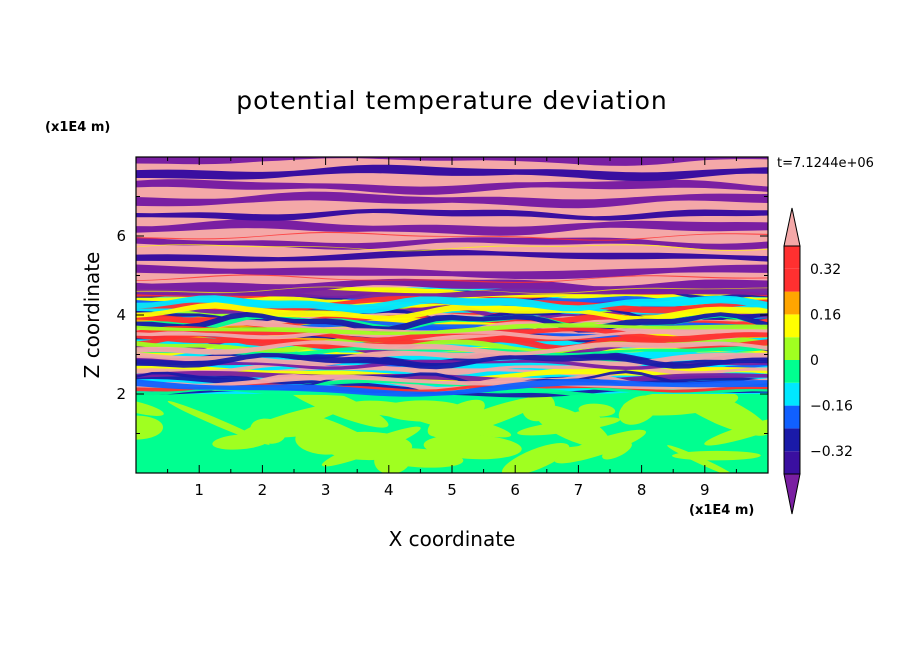 This screenshot has width=904, height=654. What do you see at coordinates (831, 452) in the screenshot?
I see `colorbar-tick-label: −0.32` at bounding box center [831, 452].